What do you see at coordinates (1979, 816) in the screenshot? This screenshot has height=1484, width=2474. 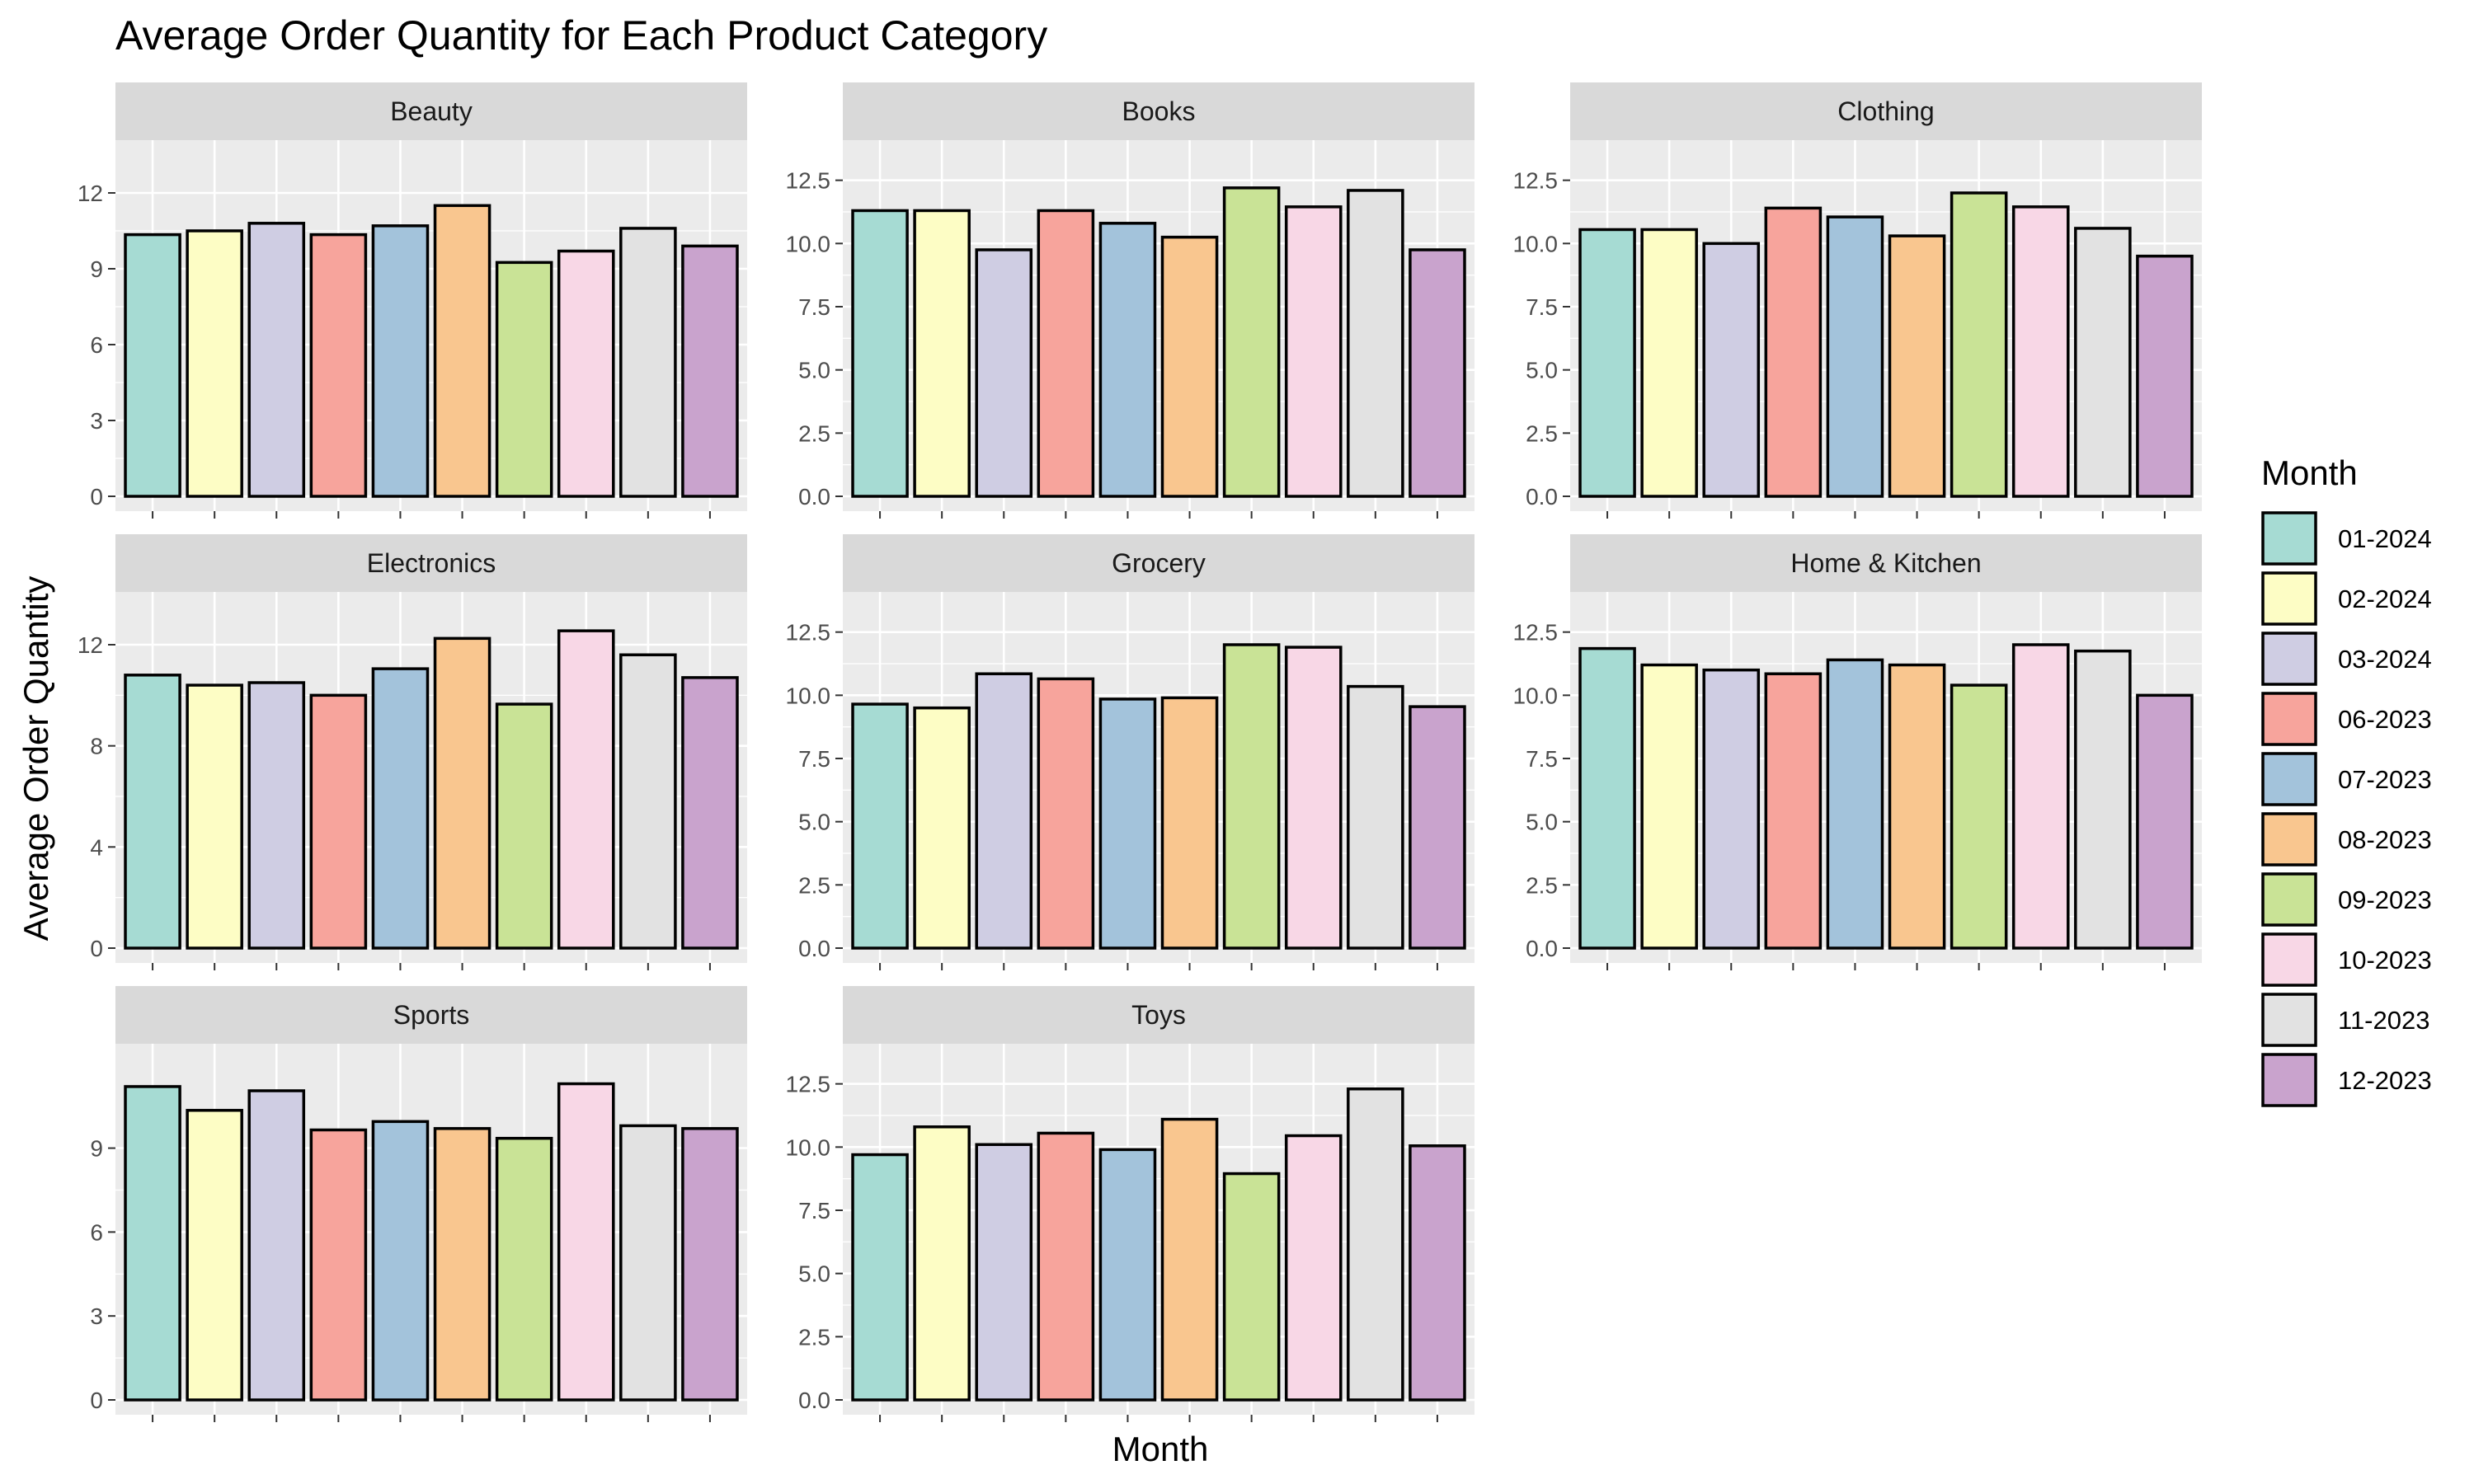 I see `bar-home-and-kitchen-09-2023` at bounding box center [1979, 816].